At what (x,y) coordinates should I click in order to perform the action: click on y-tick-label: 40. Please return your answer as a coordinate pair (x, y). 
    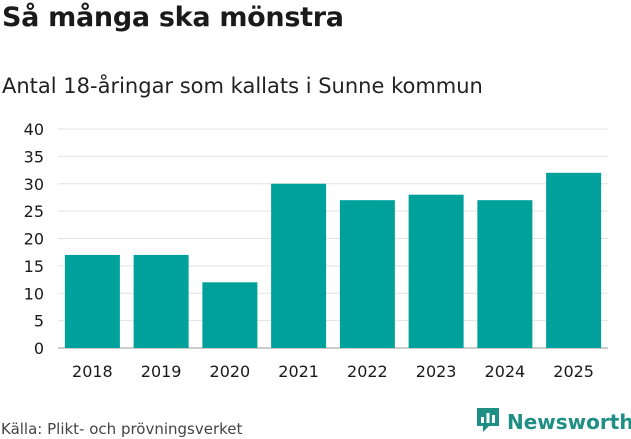
    Looking at the image, I should click on (34, 129).